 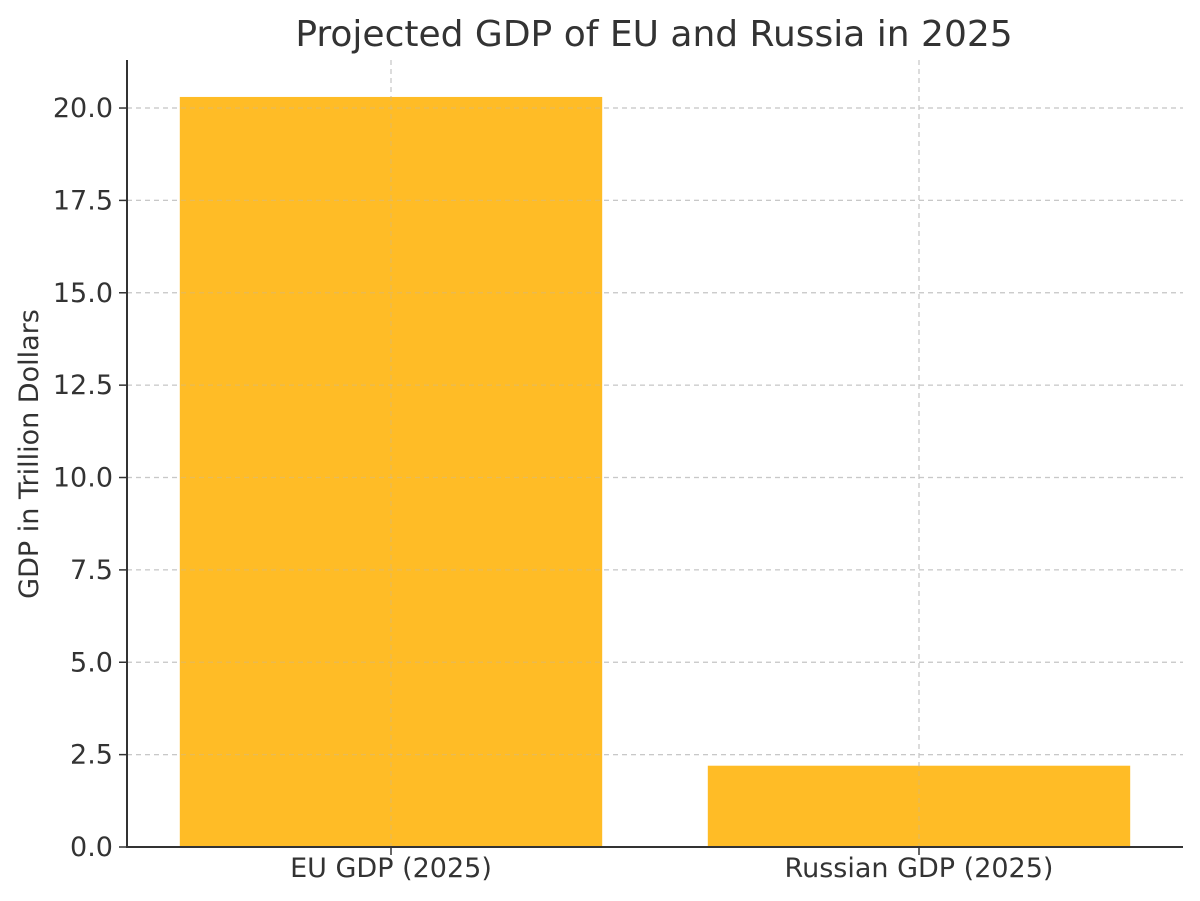 What do you see at coordinates (391, 868) in the screenshot?
I see `x-tick-label: EU GDP (2025)` at bounding box center [391, 868].